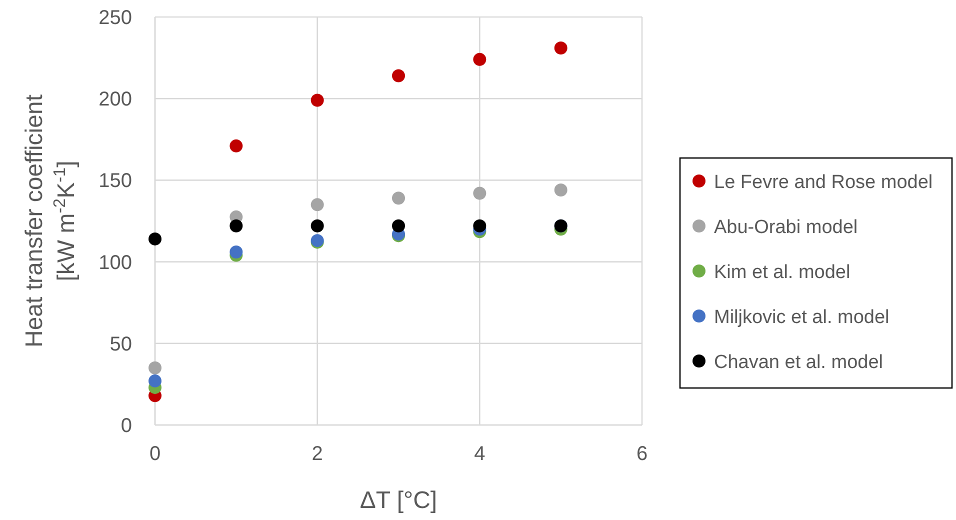 The width and height of the screenshot is (956, 520). Describe the element at coordinates (823, 182) in the screenshot. I see `legend-label: Le Fevre and Rose model` at that location.